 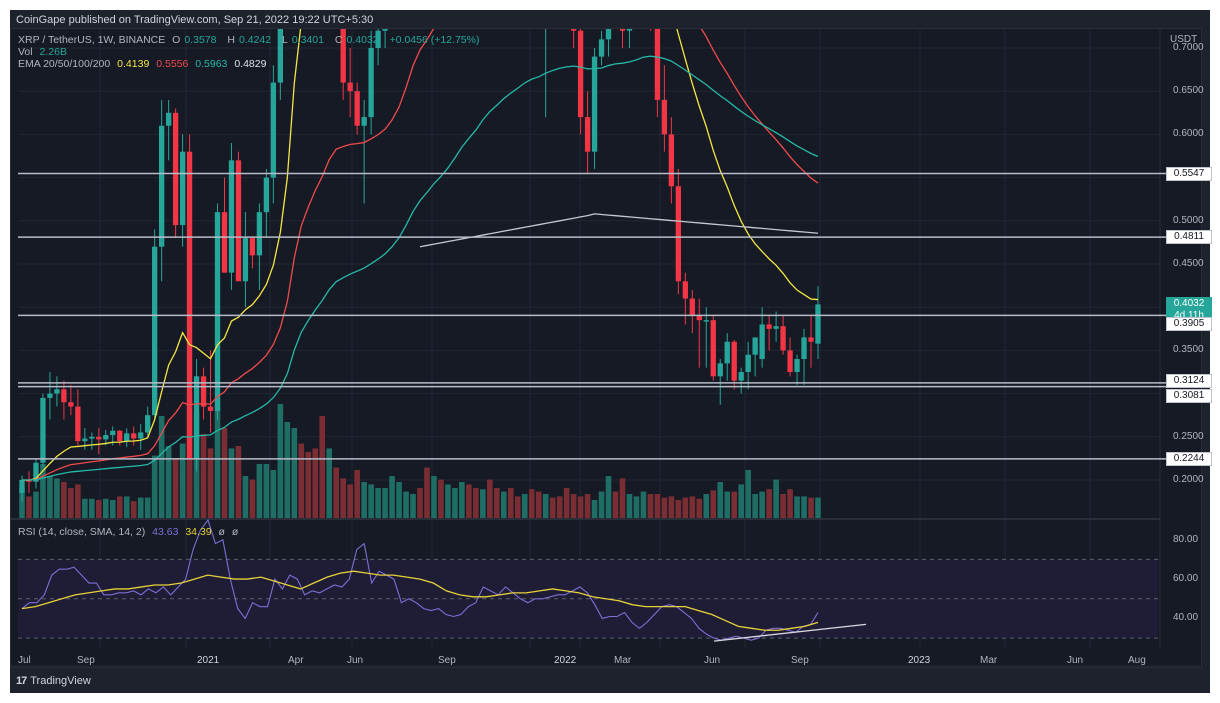 What do you see at coordinates (249, 40) in the screenshot?
I see `ohlc-high: H 0.4242` at bounding box center [249, 40].